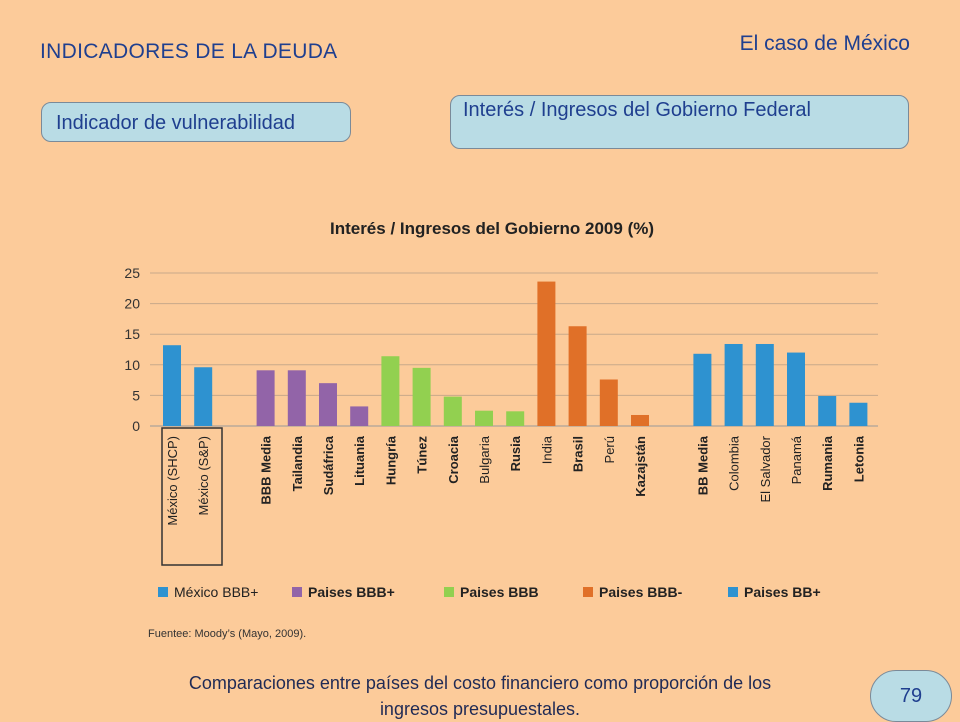 This screenshot has height=722, width=960. What do you see at coordinates (132, 273) in the screenshot?
I see `y-tick-label: 25` at bounding box center [132, 273].